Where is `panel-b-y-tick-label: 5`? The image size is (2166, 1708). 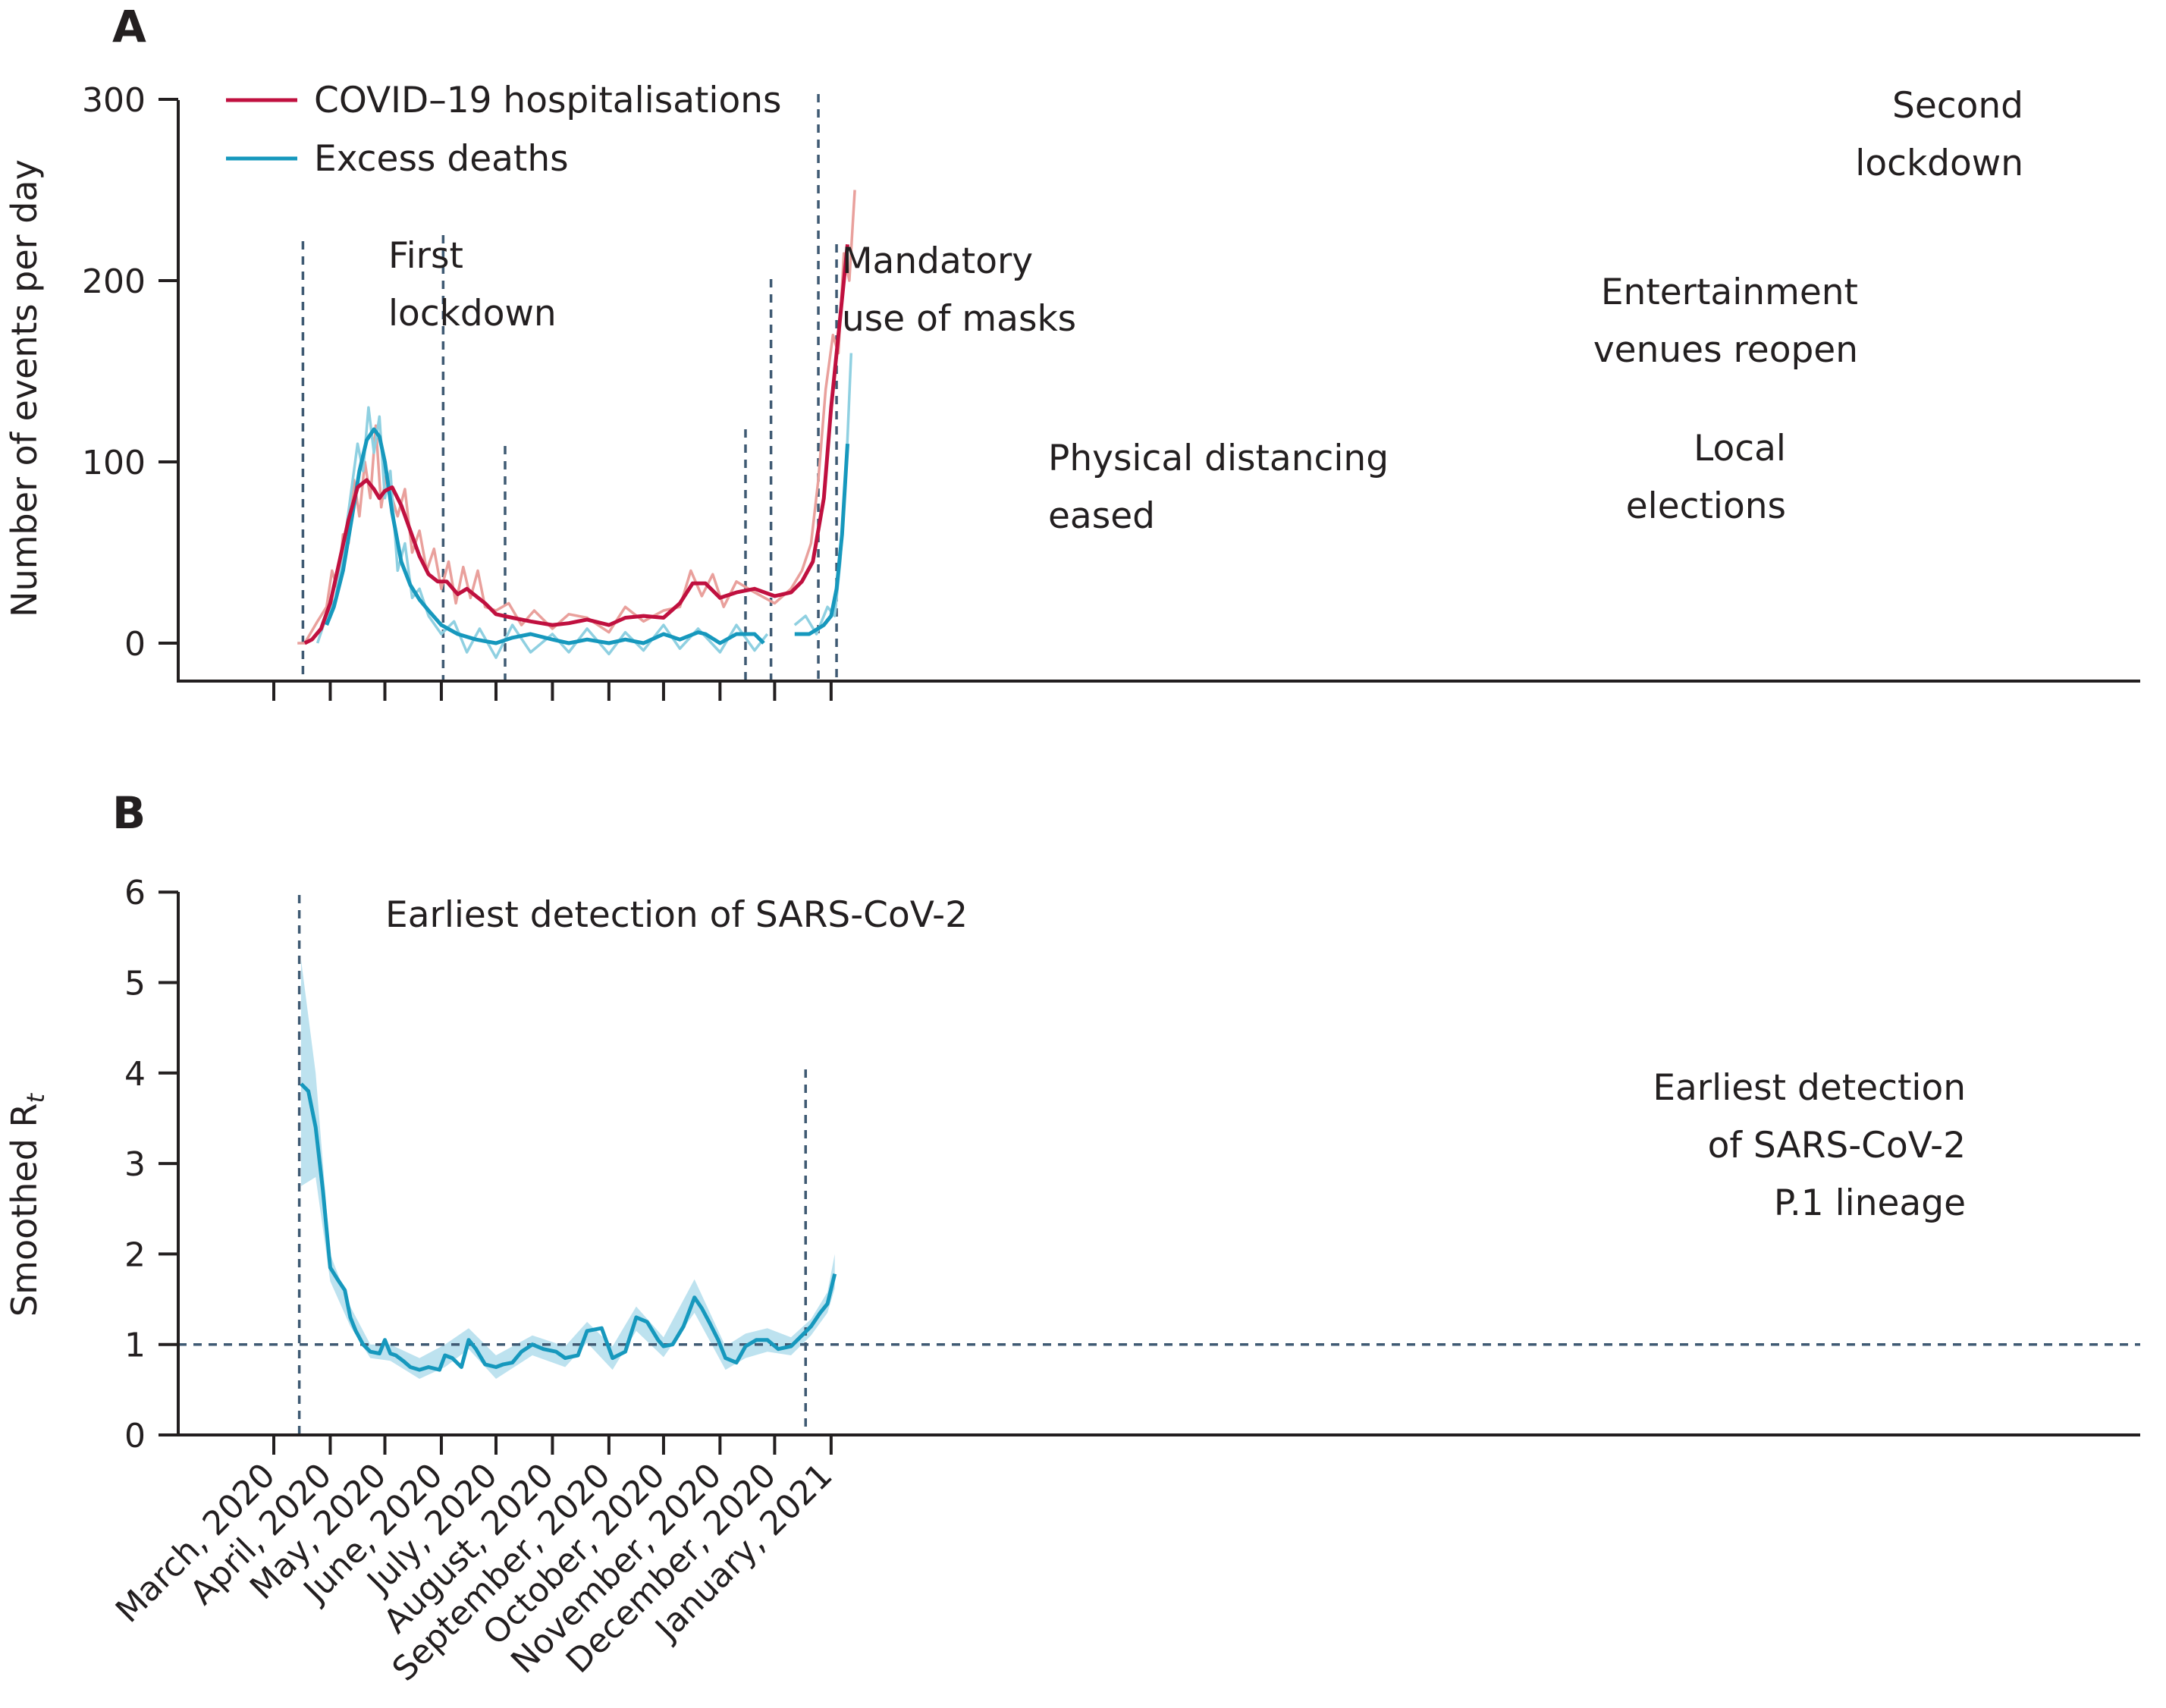 panel-b-y-tick-label: 5 is located at coordinates (135, 984).